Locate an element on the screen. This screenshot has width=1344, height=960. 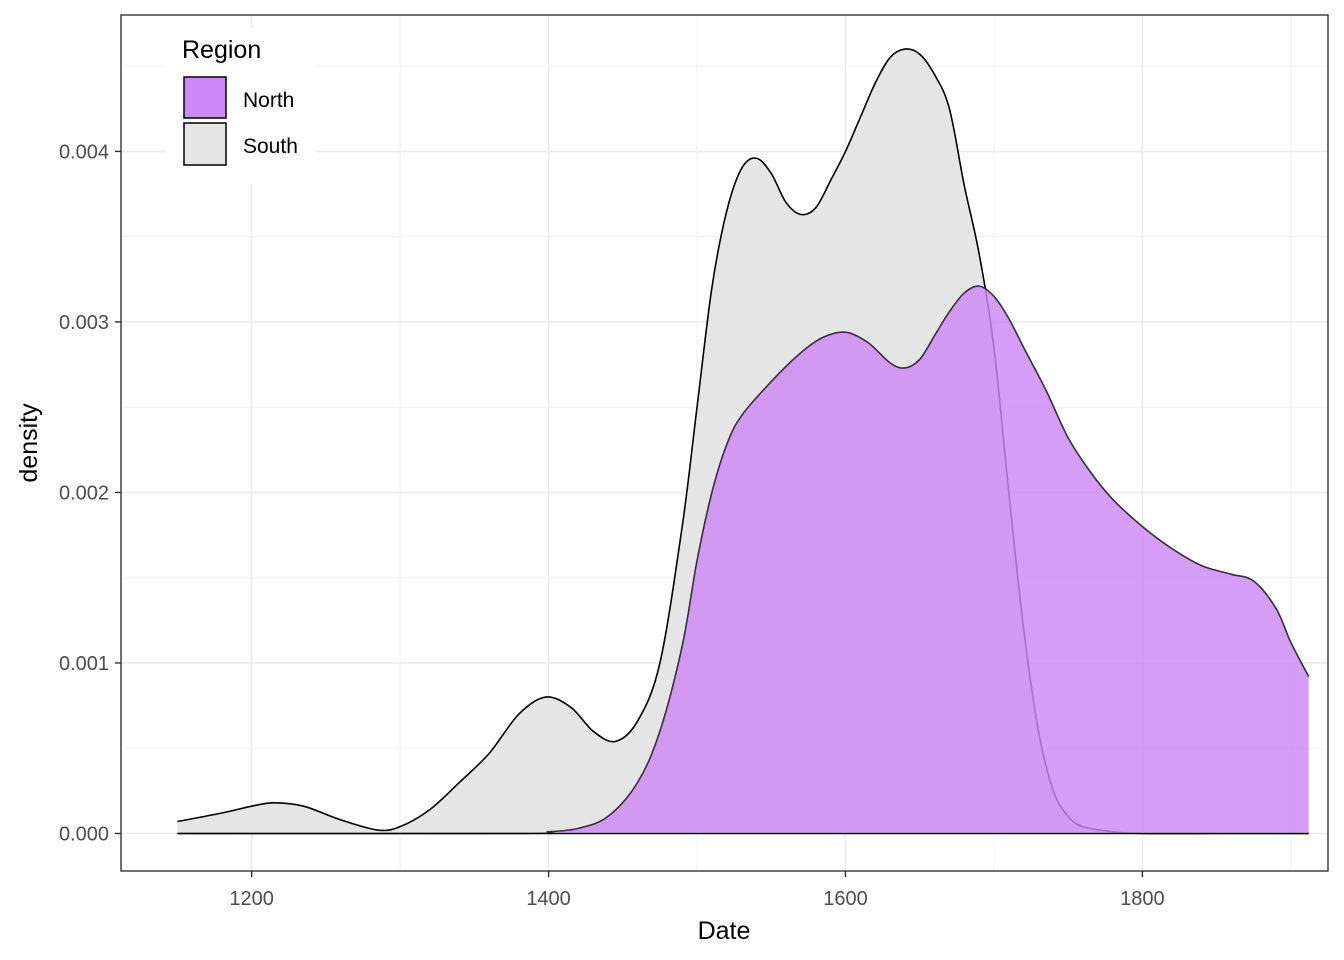
y-tick-label: 0.001 is located at coordinates (84, 664).